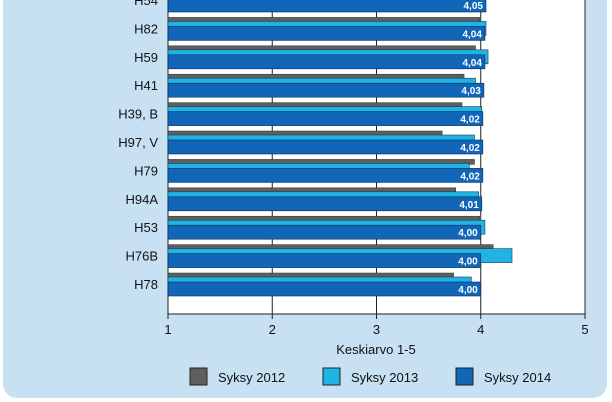 The width and height of the screenshot is (612, 402). I want to click on legend: Syksy 2012 Syksy 2013 Syksy 2014, so click(370, 376).